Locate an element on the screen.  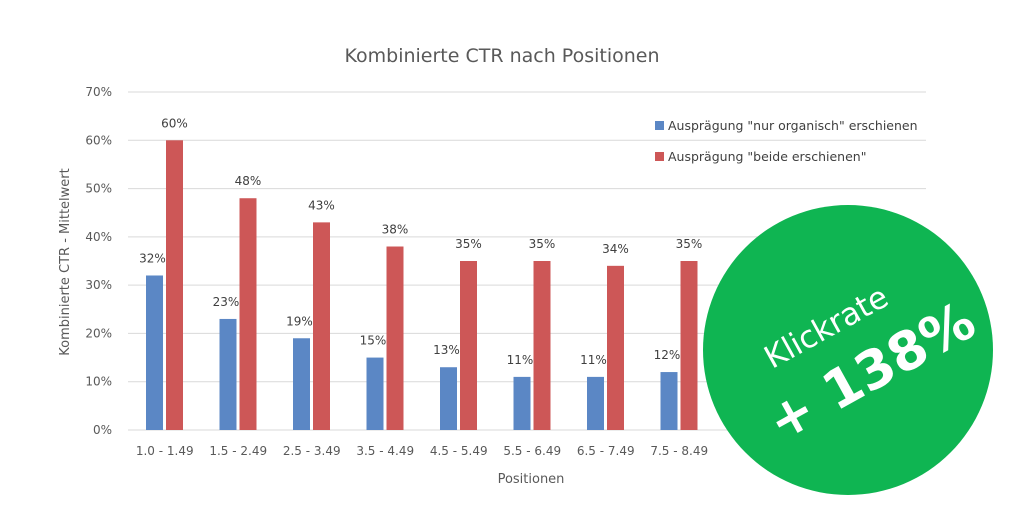
data-label: 12% is located at coordinates (667, 355).